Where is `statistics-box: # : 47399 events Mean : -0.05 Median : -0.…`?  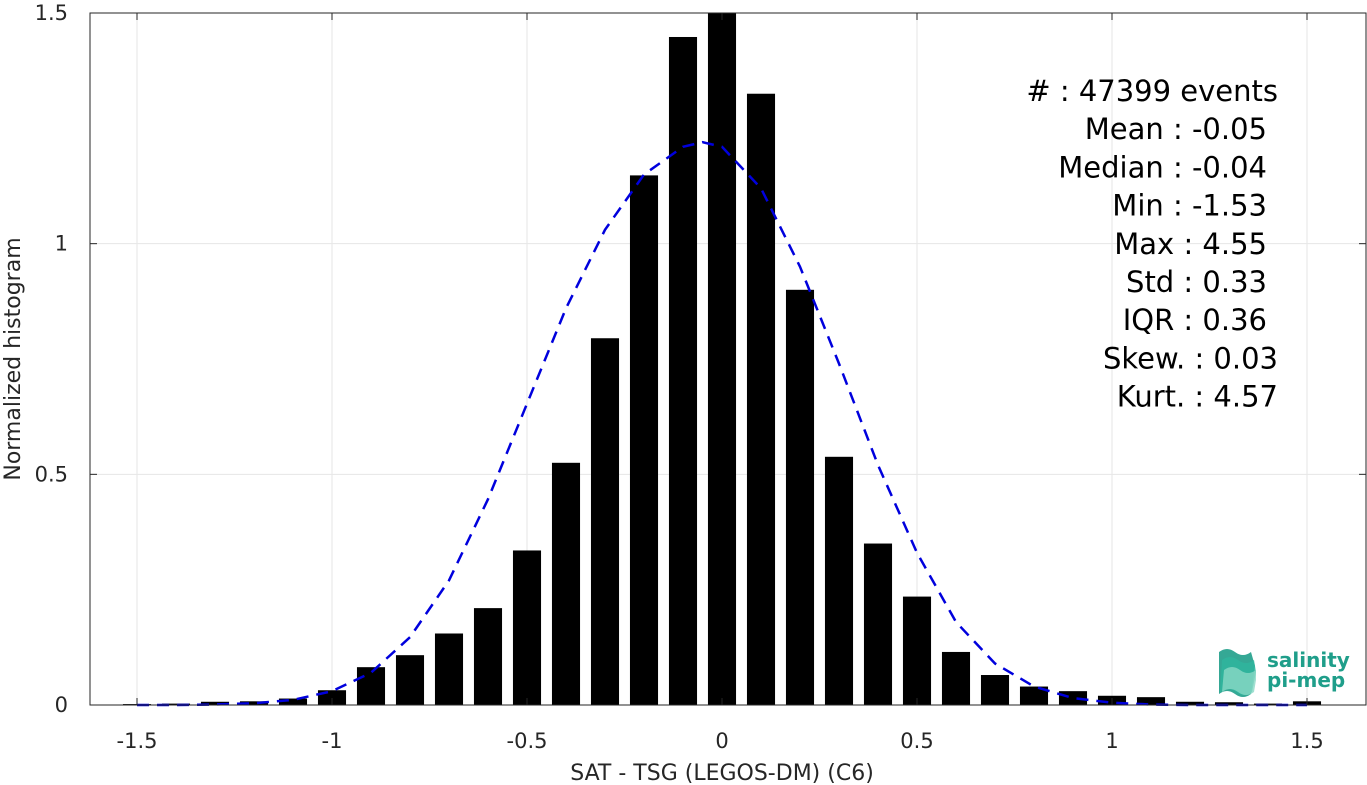
statistics-box: # : 47399 events Mean : -0.05 Median : -0.… is located at coordinates (1152, 244).